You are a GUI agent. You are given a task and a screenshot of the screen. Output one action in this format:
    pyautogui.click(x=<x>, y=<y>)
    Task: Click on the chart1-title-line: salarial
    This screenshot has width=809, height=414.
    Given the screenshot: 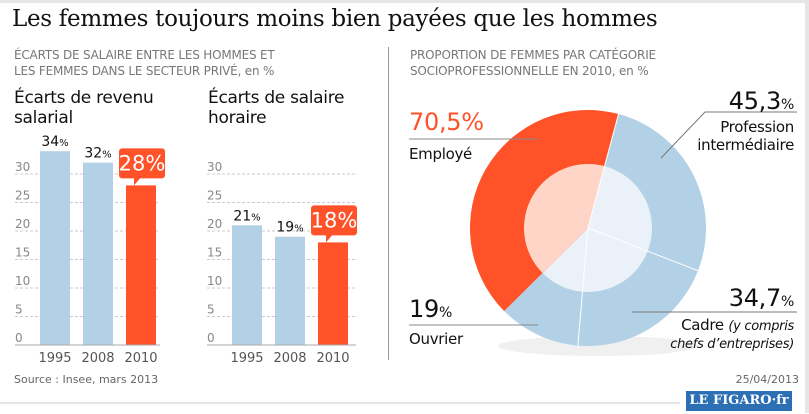 What is the action you would take?
    pyautogui.click(x=43, y=118)
    